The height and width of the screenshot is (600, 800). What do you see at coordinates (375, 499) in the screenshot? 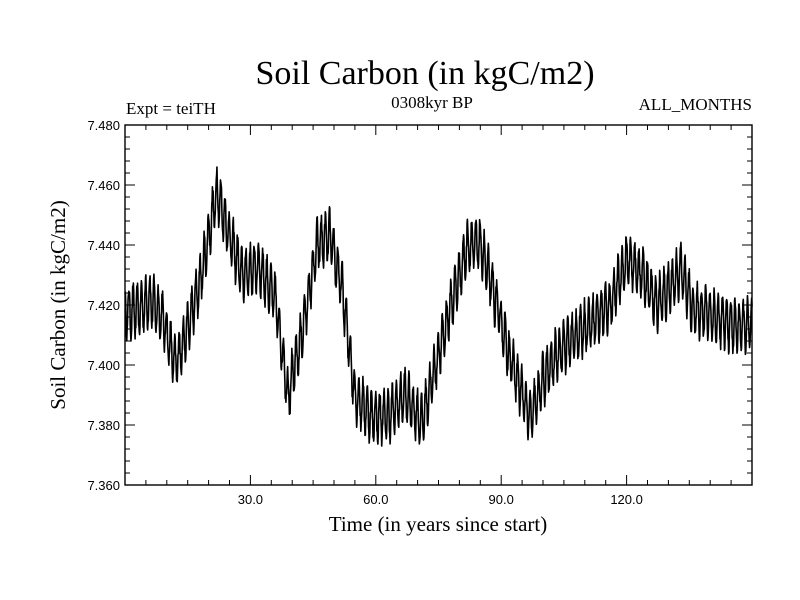
I see `x-tick-label: 60.0` at bounding box center [375, 499].